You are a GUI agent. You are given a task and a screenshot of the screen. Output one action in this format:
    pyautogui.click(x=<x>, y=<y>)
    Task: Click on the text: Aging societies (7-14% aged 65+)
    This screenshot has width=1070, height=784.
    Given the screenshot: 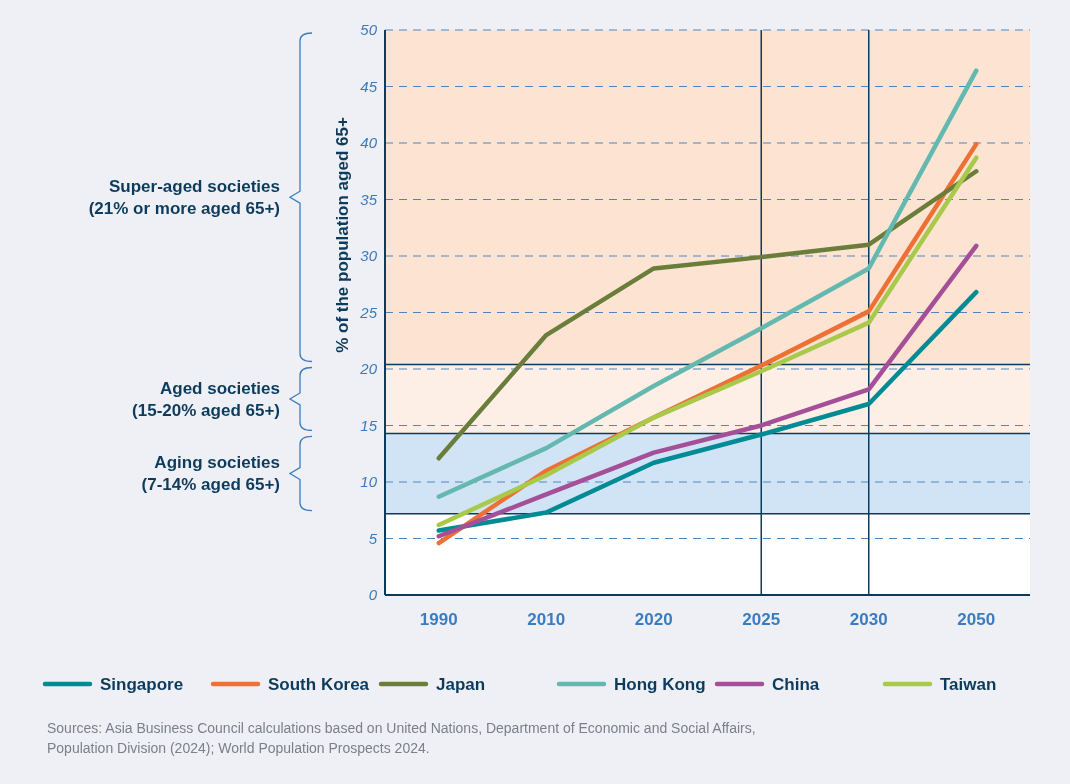 What is the action you would take?
    pyautogui.click(x=210, y=474)
    